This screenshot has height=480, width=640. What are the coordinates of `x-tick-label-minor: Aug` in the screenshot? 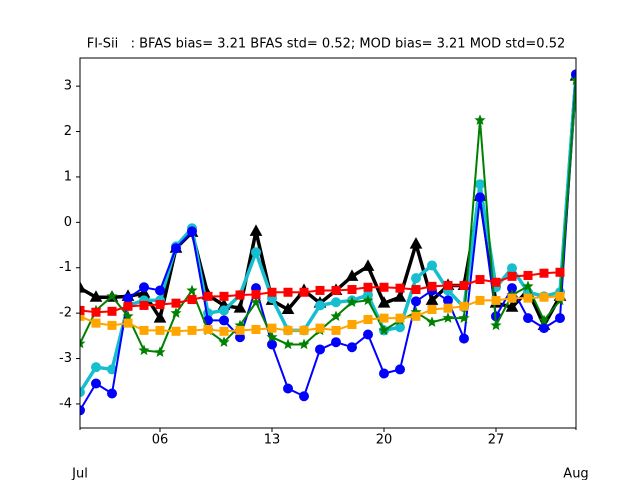 It's located at (575, 473).